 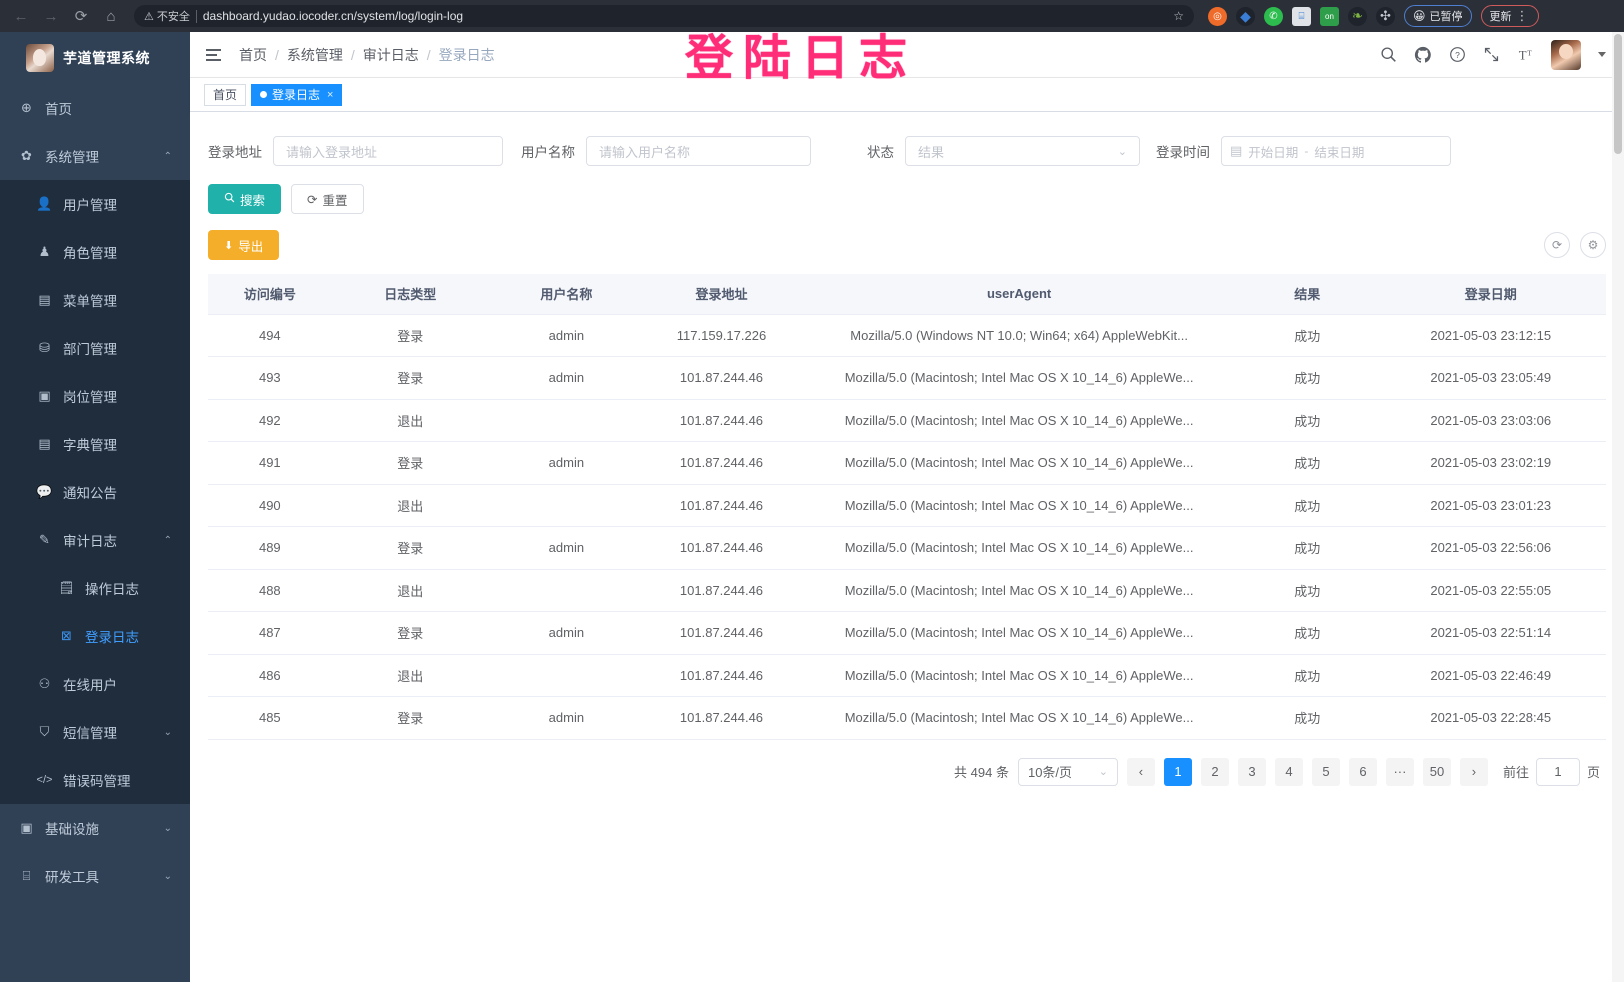 What do you see at coordinates (566, 378) in the screenshot?
I see `cell-user: admin` at bounding box center [566, 378].